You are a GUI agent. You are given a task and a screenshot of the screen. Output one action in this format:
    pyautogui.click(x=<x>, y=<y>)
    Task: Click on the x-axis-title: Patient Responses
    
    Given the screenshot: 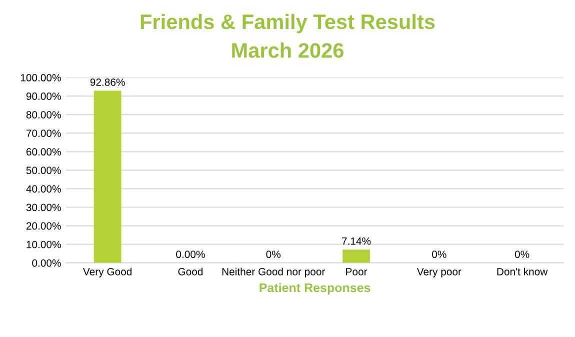 What is the action you would take?
    pyautogui.click(x=315, y=288)
    